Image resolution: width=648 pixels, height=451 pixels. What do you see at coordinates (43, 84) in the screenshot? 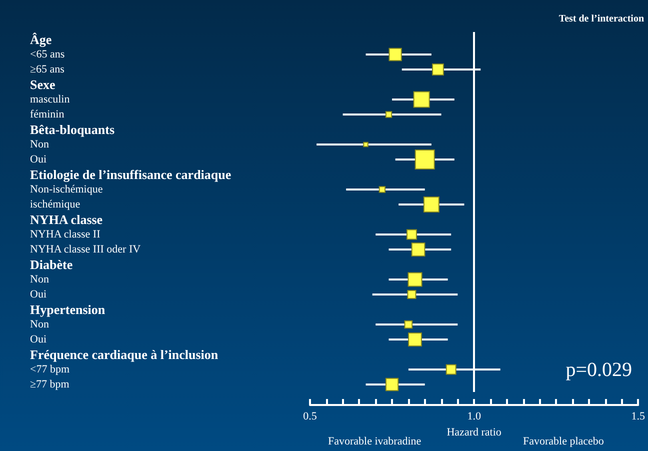
I see `y-tick-label: Sexe` at bounding box center [43, 84].